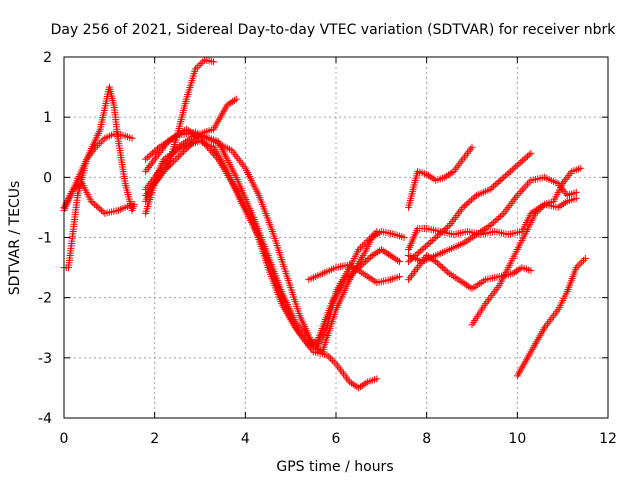 The image size is (640, 480). What do you see at coordinates (47, 58) in the screenshot?
I see `y-tick-label: 2` at bounding box center [47, 58].